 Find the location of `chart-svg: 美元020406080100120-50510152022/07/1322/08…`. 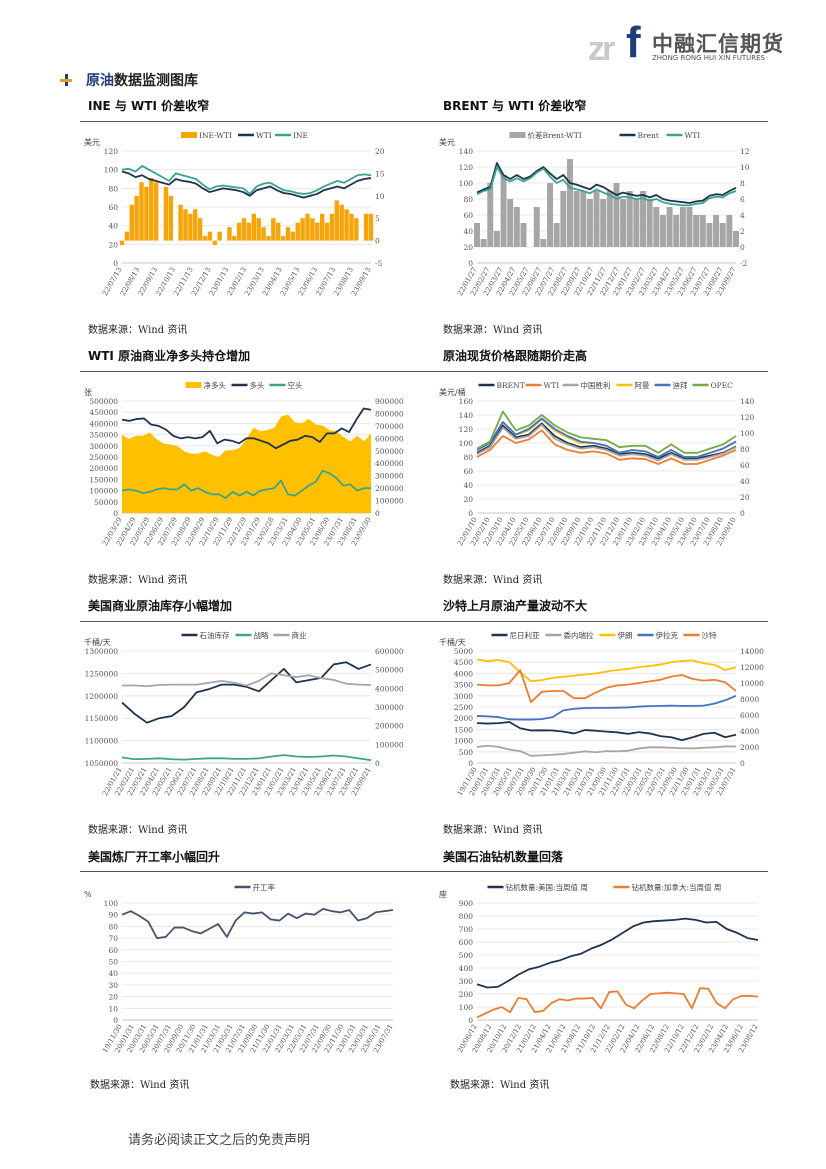

chart-svg: 美元020406080100120-50510152022/07/1322/08… is located at coordinates (234, 214).